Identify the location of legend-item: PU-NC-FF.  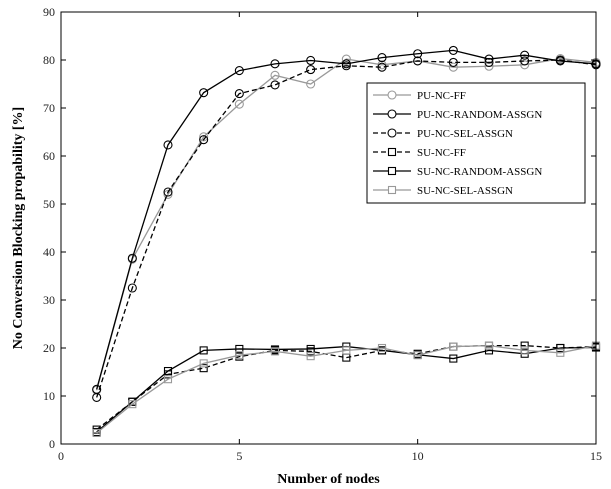
(419, 96).